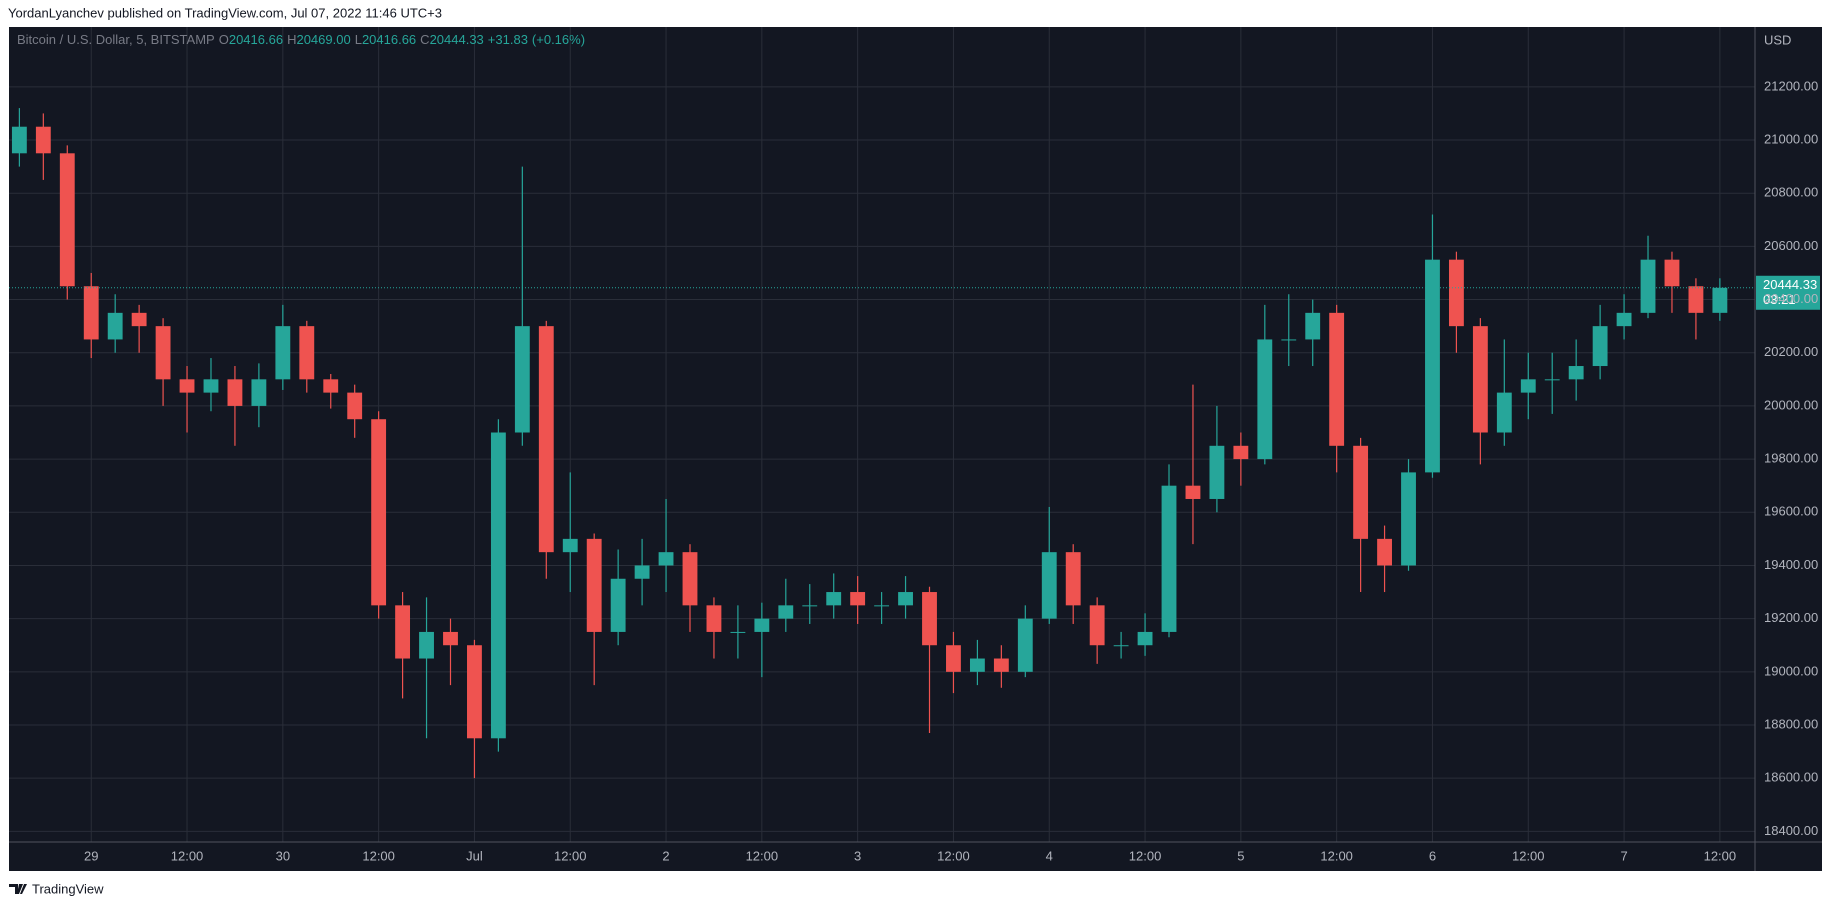 This screenshot has height=907, width=1834. What do you see at coordinates (1791, 670) in the screenshot?
I see `y-tick-label: 19000.00` at bounding box center [1791, 670].